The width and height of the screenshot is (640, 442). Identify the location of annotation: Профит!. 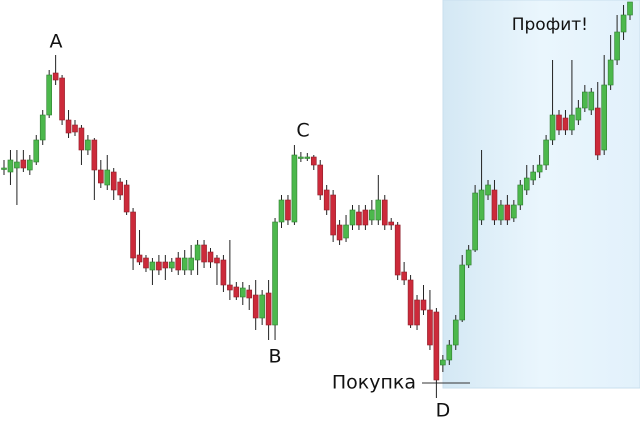
(550, 25).